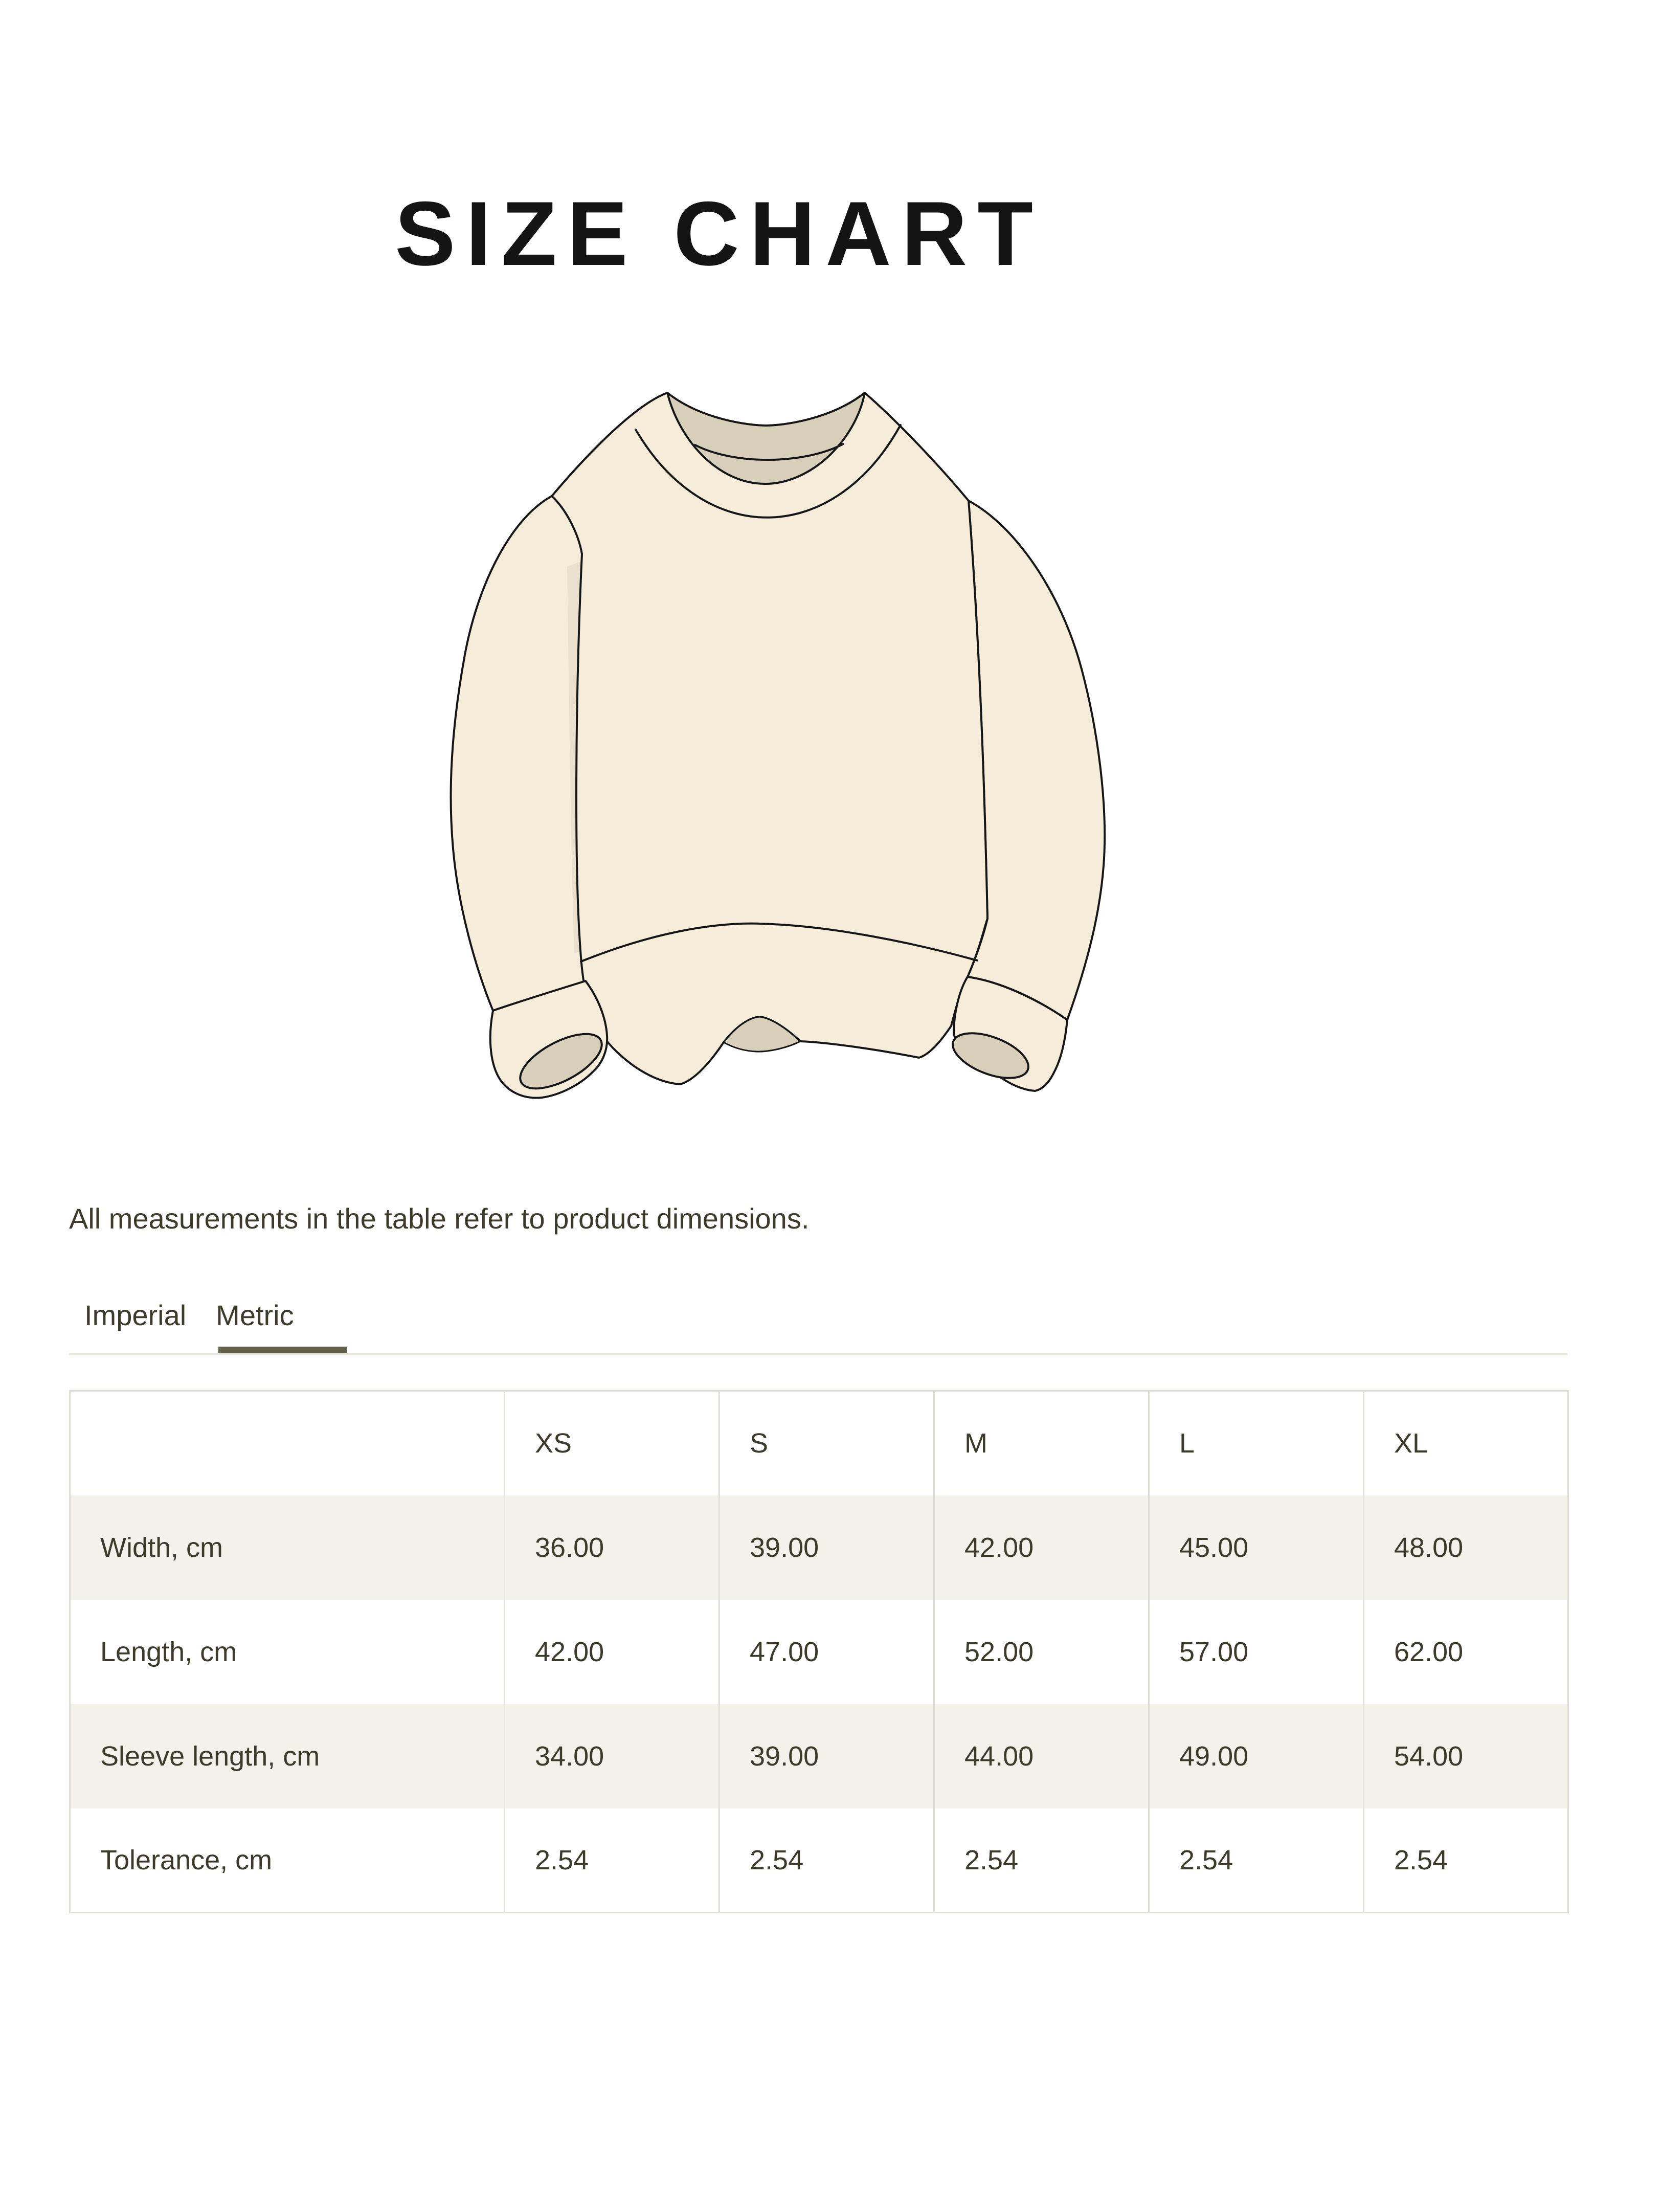  What do you see at coordinates (282, 1351) in the screenshot?
I see `active-tab-underline` at bounding box center [282, 1351].